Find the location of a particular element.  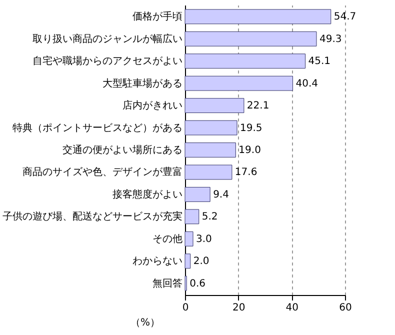

data-label: 45.1 is located at coordinates (319, 62).